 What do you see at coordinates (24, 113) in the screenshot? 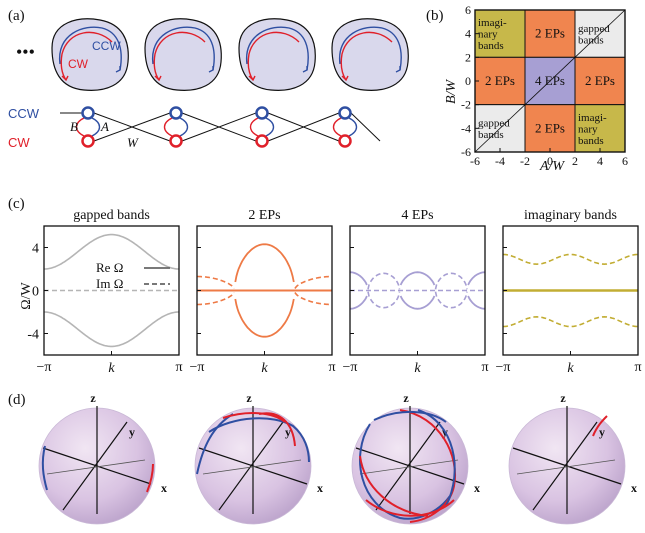
I see `ccw-chain-label: CCW` at bounding box center [24, 113].